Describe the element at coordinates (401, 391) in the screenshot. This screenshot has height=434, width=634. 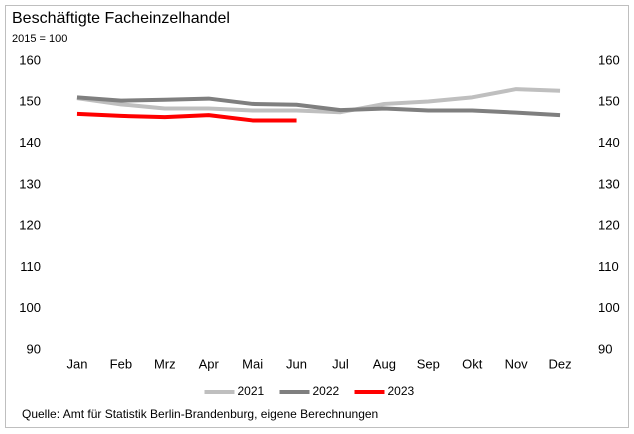
I see `legend-label: 2023` at that location.